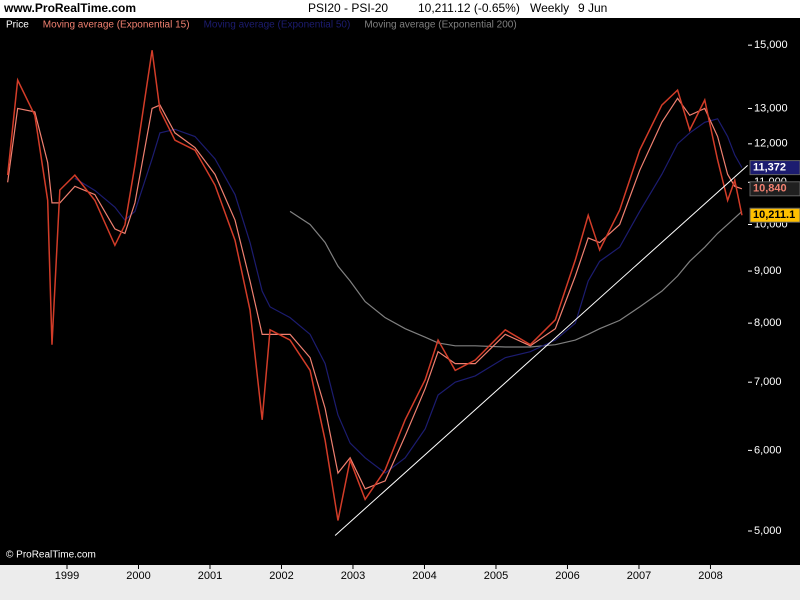 The height and width of the screenshot is (600, 800). What do you see at coordinates (281, 576) in the screenshot?
I see `x-tick-label: 2002` at bounding box center [281, 576].